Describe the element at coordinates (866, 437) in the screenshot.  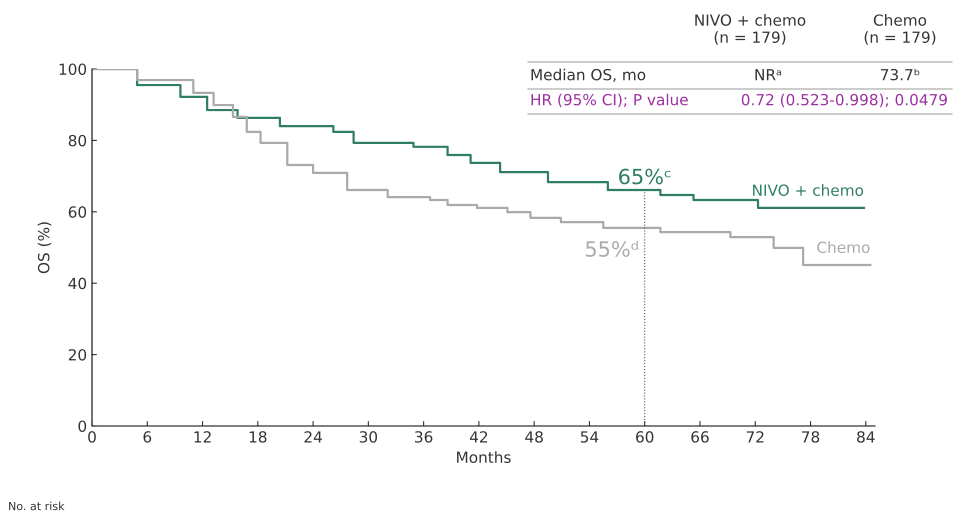
I see `x-tick-label: 84` at that location.